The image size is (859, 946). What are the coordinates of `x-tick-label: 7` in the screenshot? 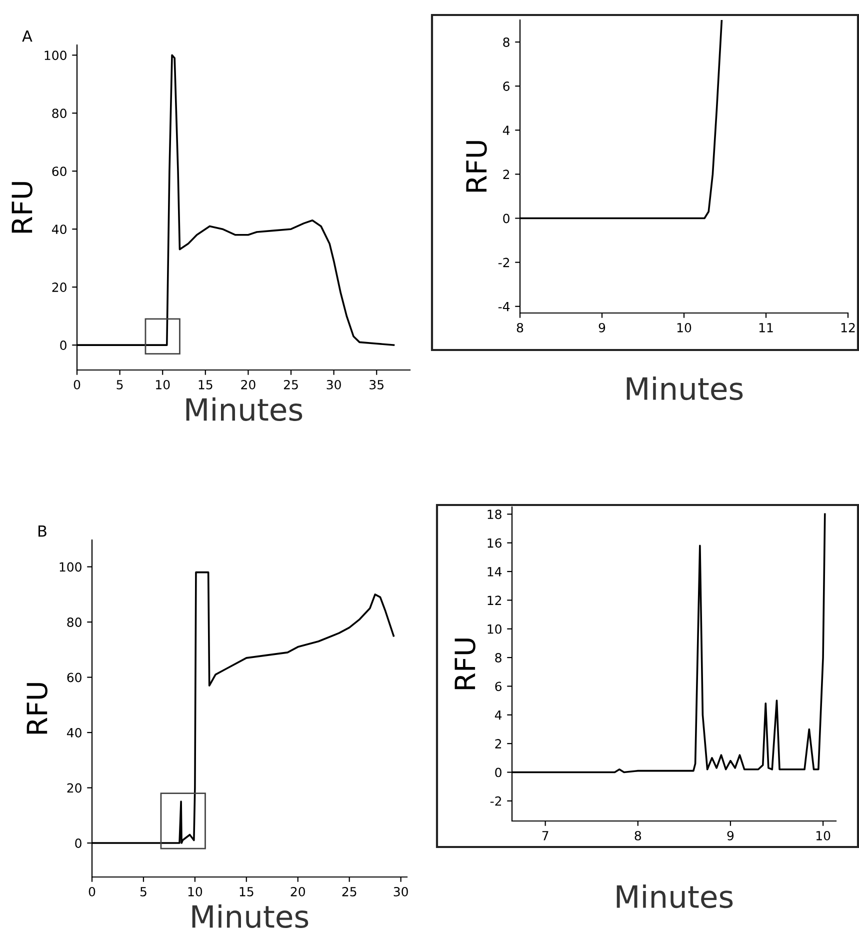 It's located at (545, 835).